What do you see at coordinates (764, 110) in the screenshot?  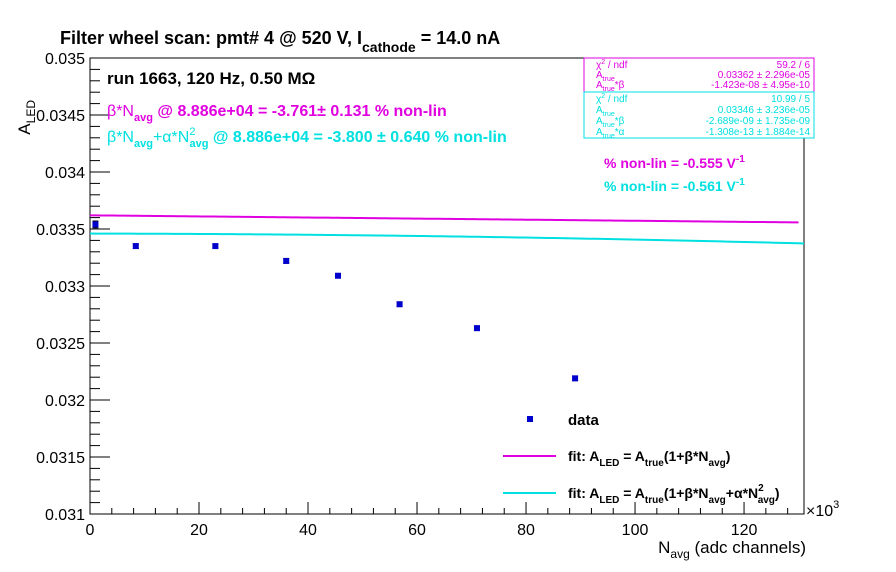 I see `svg-text: 0.03346 ± 3.236e-05` at bounding box center [764, 110].